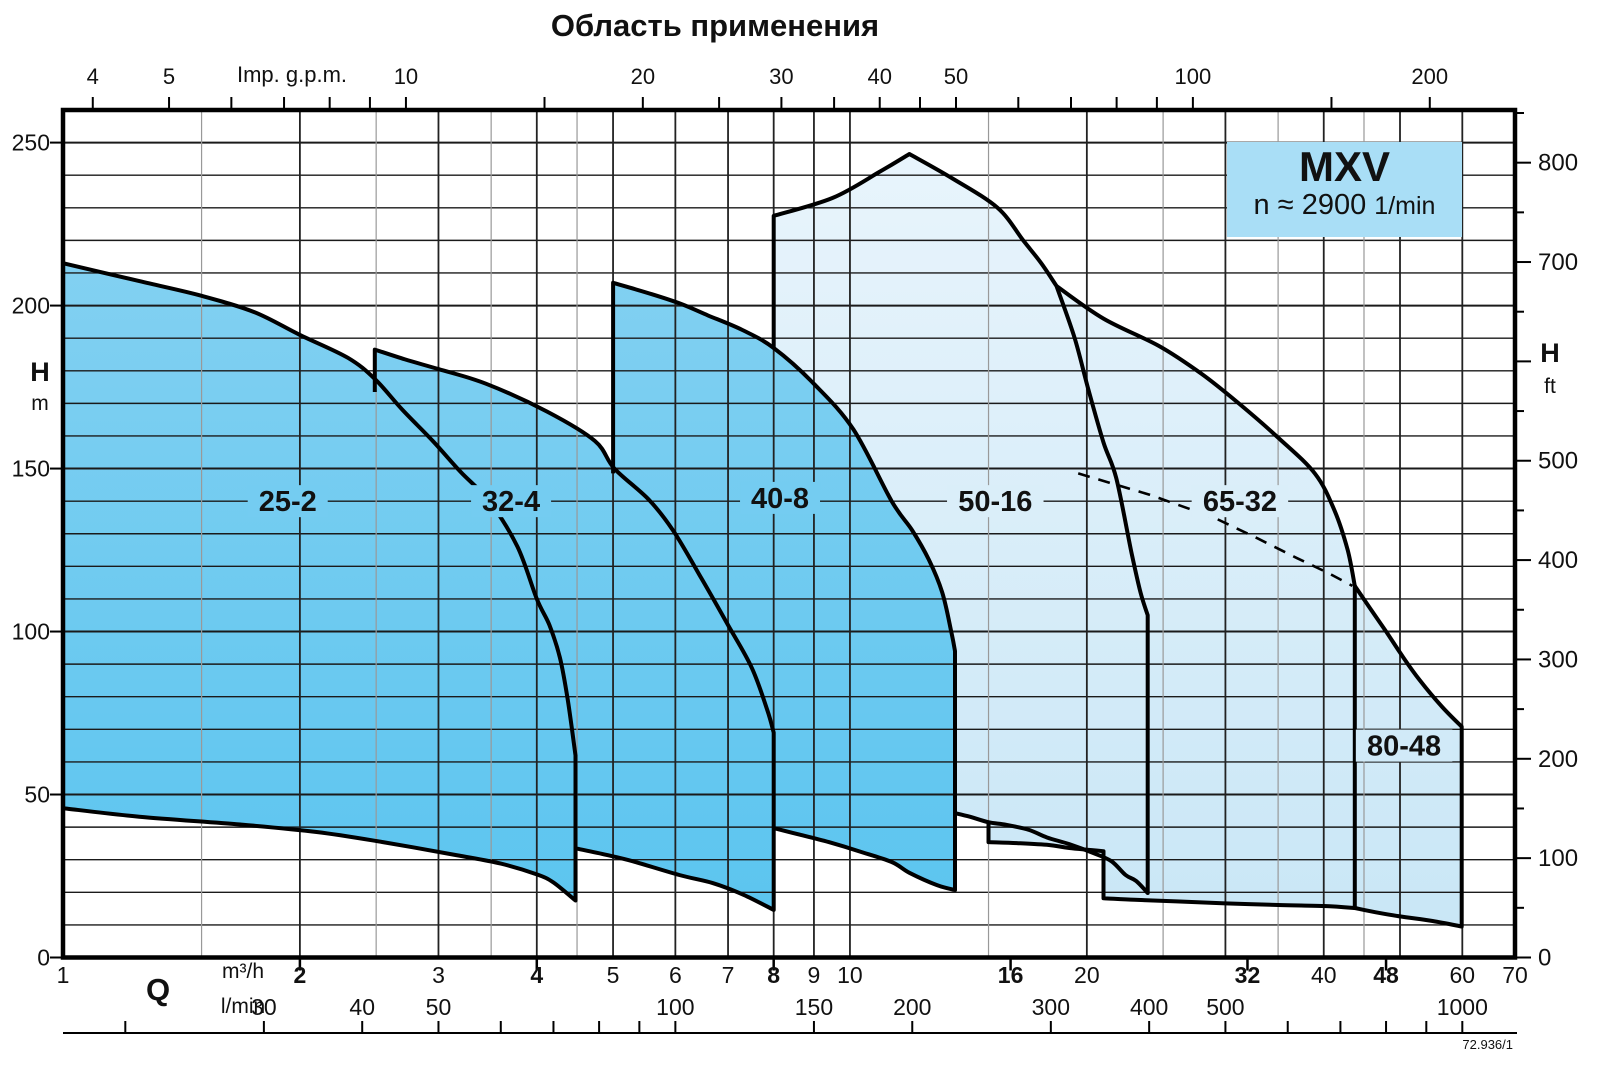  What do you see at coordinates (1462, 1007) in the screenshot?
I see `lmin-label: 1000` at bounding box center [1462, 1007].